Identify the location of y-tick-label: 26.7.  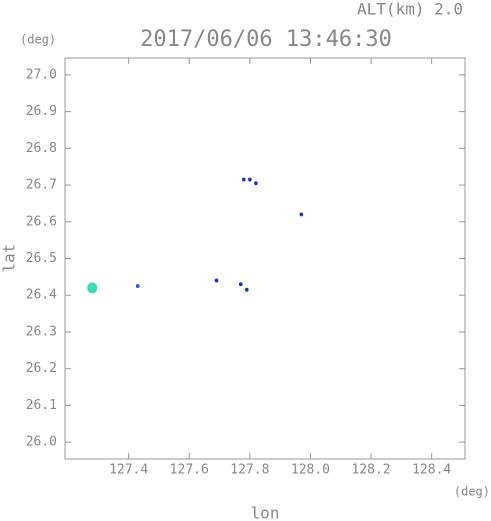
(41, 185).